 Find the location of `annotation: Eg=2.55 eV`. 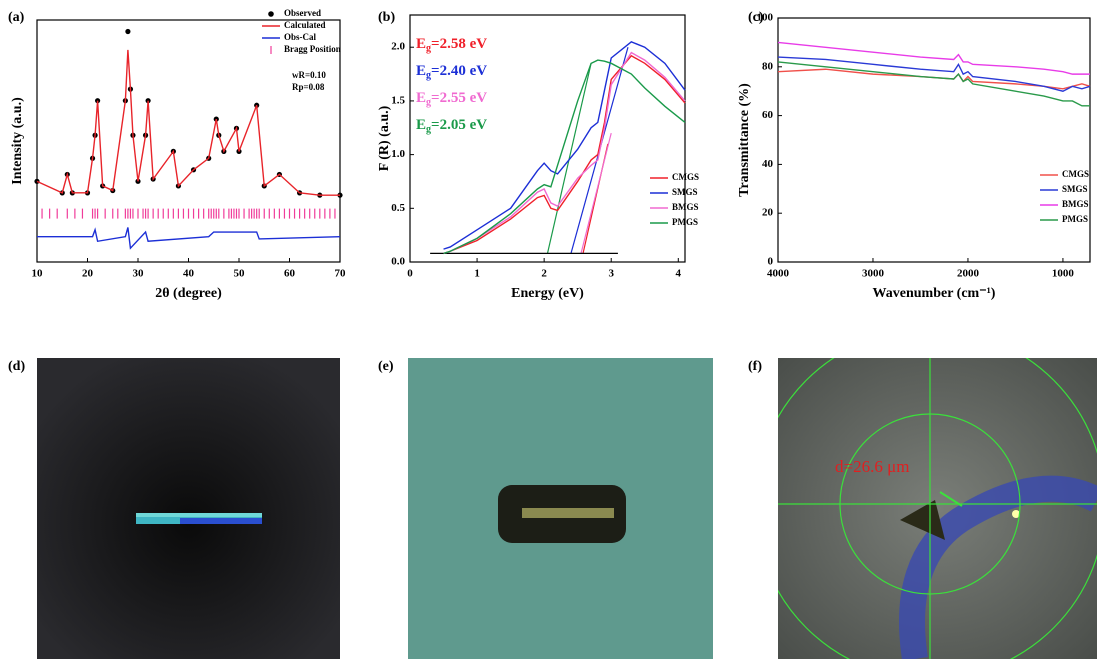

annotation: Eg=2.55 eV is located at coordinates (451, 99).